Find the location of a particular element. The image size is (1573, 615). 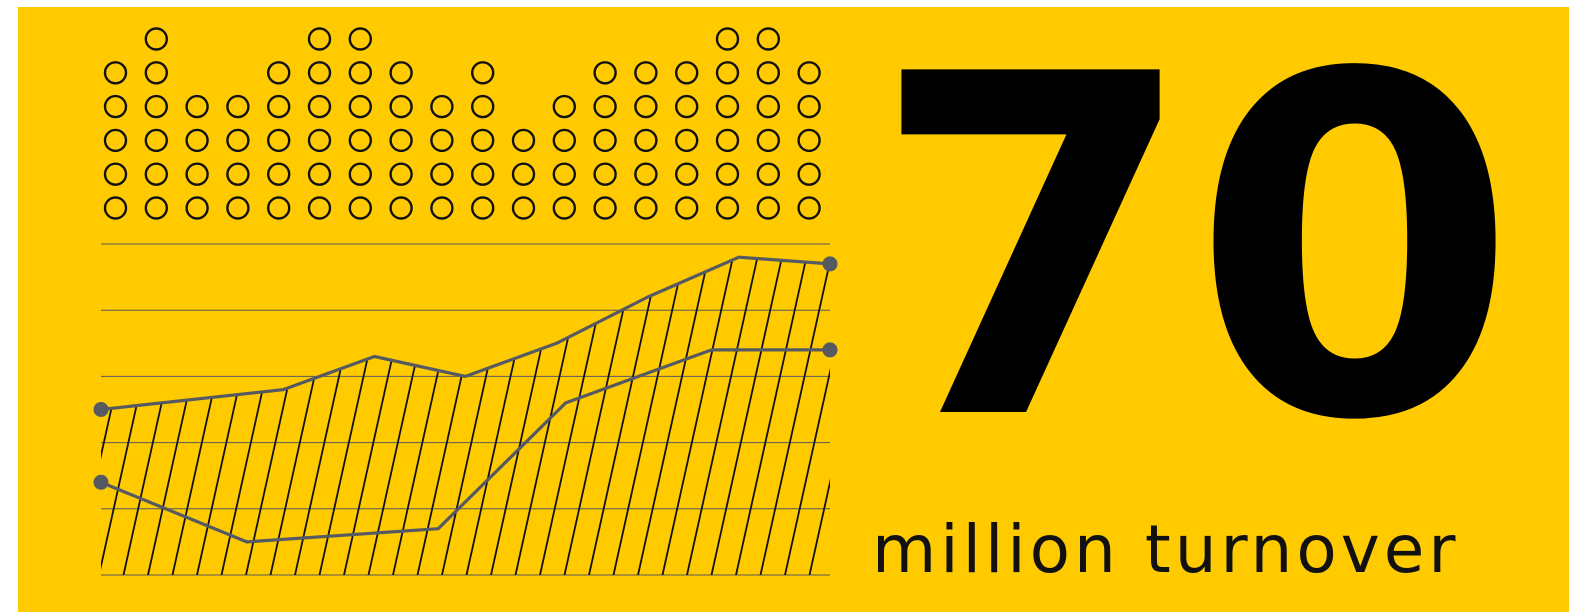

circle-columns-chart is located at coordinates (462, 123).